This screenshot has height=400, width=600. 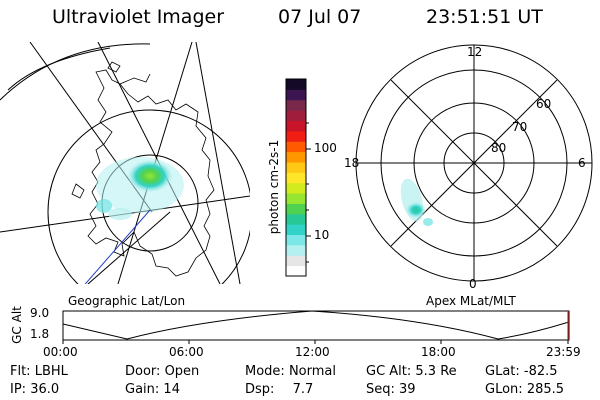 I want to click on info-ip: IP: 36.0, so click(x=34, y=389).